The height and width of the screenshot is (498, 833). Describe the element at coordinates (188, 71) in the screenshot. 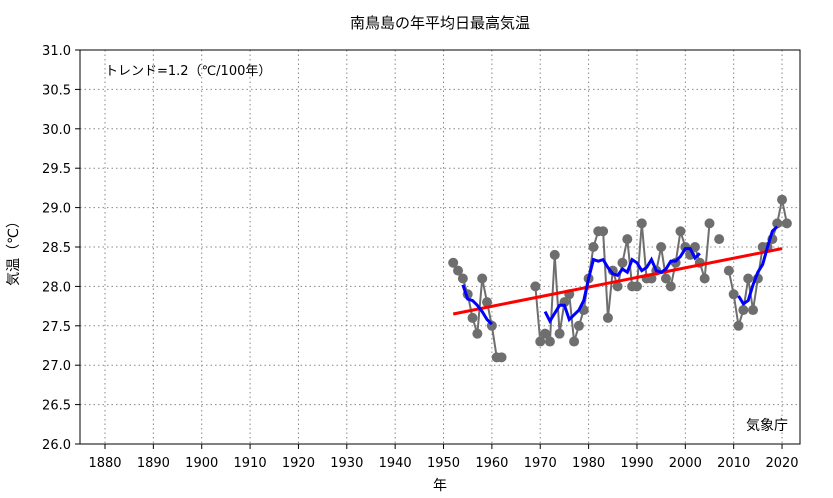

I see `trend-annotation: トレンド=1.2（℃/100年）` at that location.